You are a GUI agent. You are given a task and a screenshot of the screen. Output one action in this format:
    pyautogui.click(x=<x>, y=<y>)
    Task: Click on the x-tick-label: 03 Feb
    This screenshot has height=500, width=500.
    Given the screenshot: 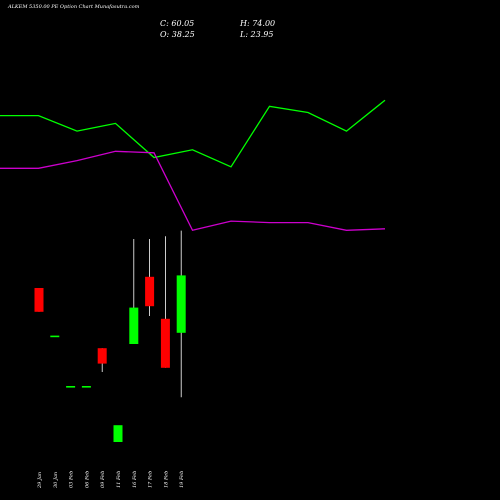 What is the action you would take?
    pyautogui.click(x=72, y=479)
    